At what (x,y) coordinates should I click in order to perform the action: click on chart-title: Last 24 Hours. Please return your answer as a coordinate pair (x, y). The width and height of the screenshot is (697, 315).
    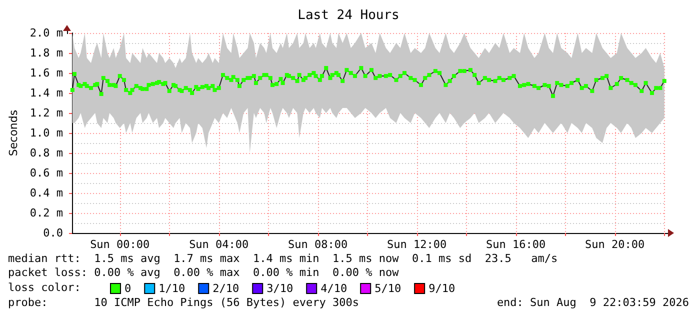
    Looking at the image, I should click on (349, 15).